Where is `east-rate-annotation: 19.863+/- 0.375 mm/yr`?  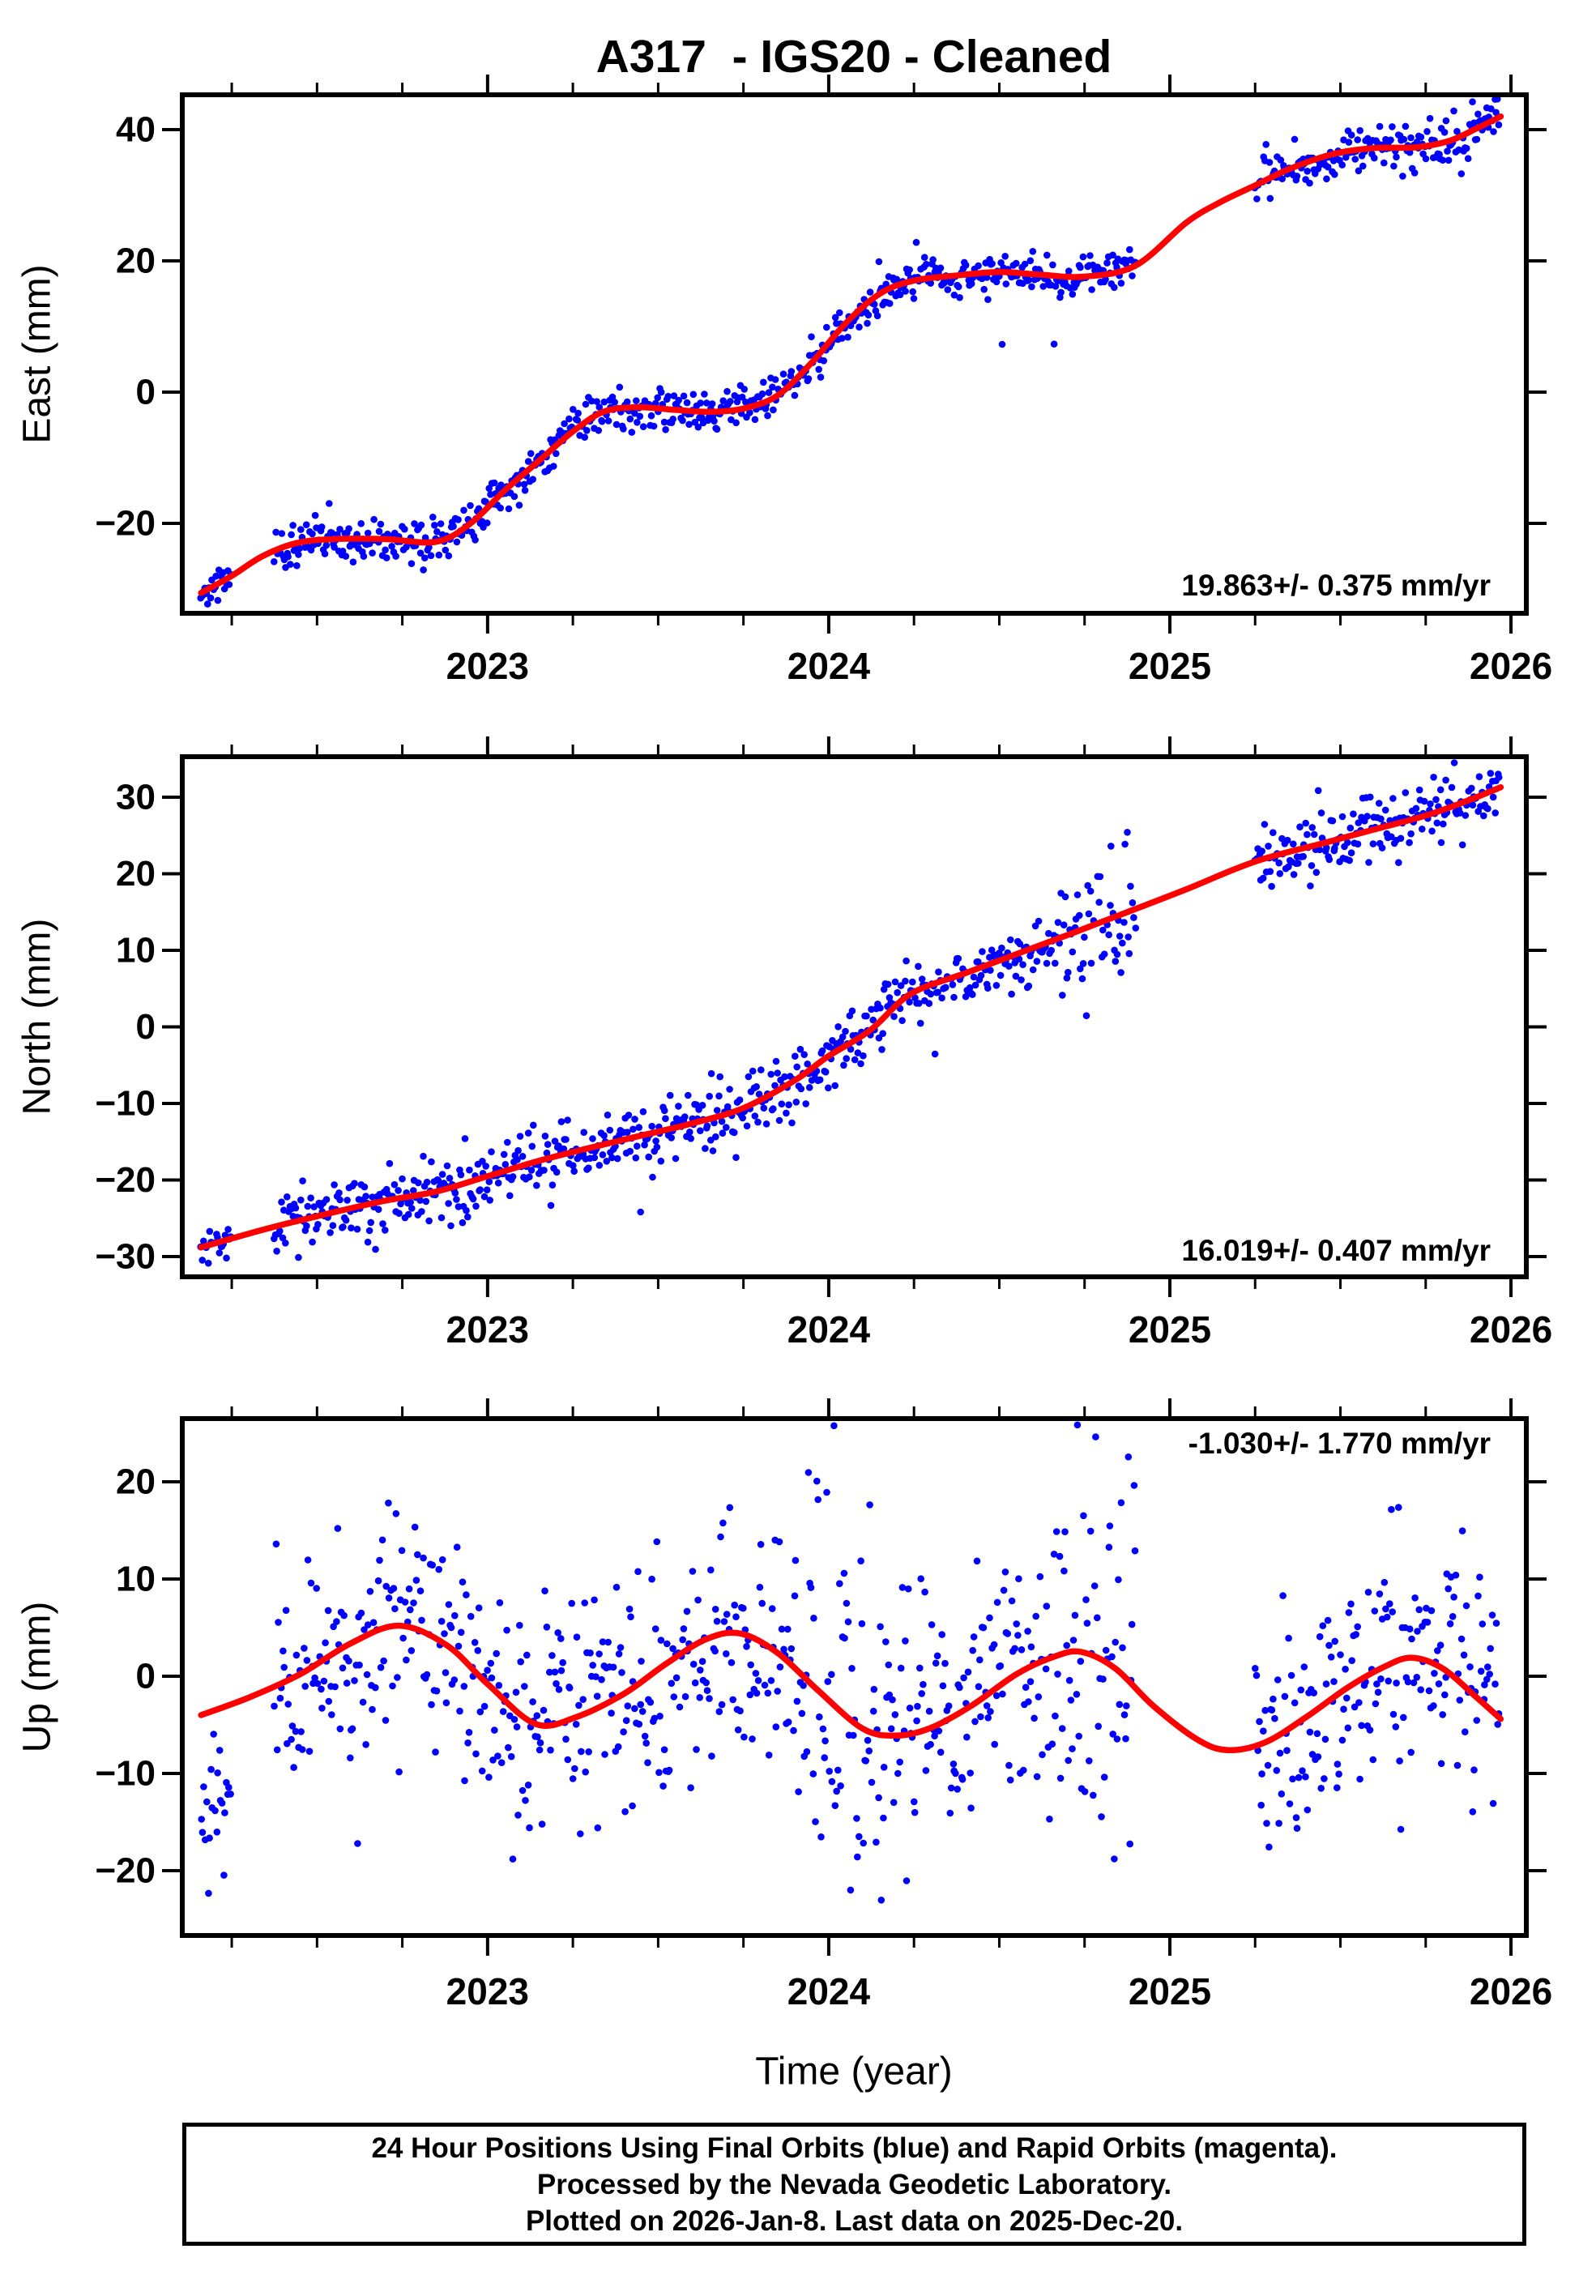
east-rate-annotation: 19.863+/- 0.375 mm/yr is located at coordinates (1336, 586).